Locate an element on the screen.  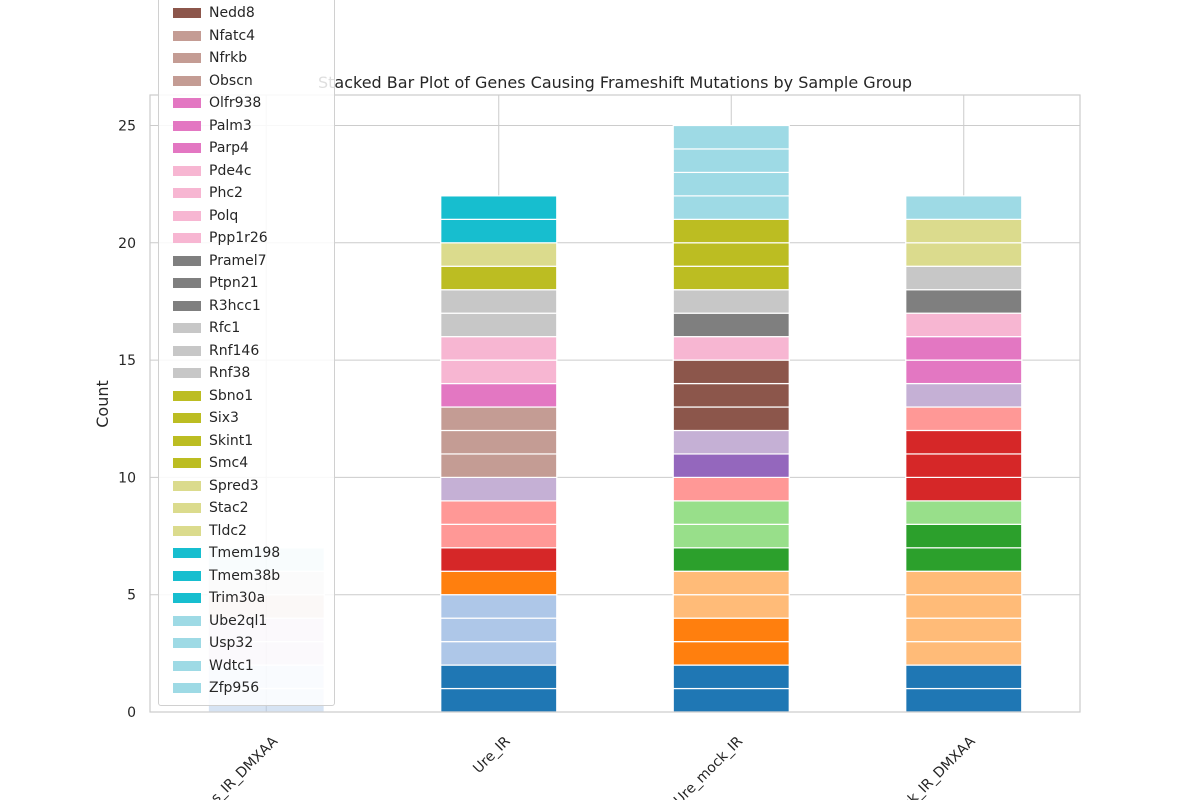
legend-item: Rfc1 is located at coordinates (206, 328).